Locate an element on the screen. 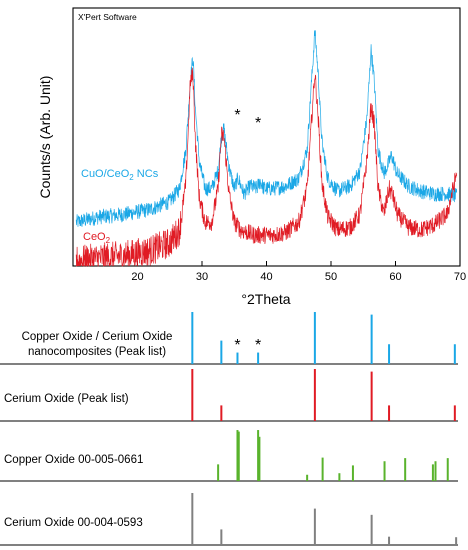 This screenshot has height=550, width=468. legend-cuo-ceo2-sub: 2 is located at coordinates (131, 177).